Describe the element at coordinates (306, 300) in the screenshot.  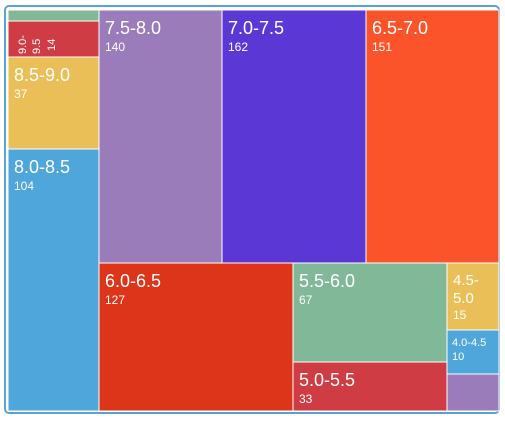
I see `cell-value: 67` at that location.